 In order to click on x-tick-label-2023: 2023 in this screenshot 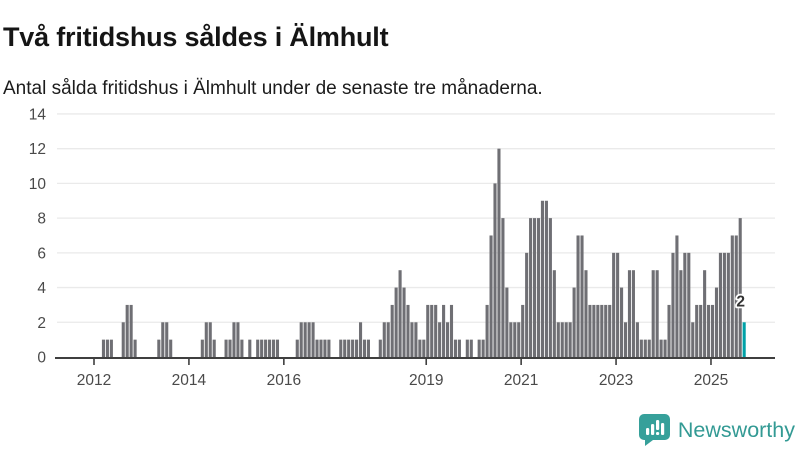, I will do `click(616, 380)`.